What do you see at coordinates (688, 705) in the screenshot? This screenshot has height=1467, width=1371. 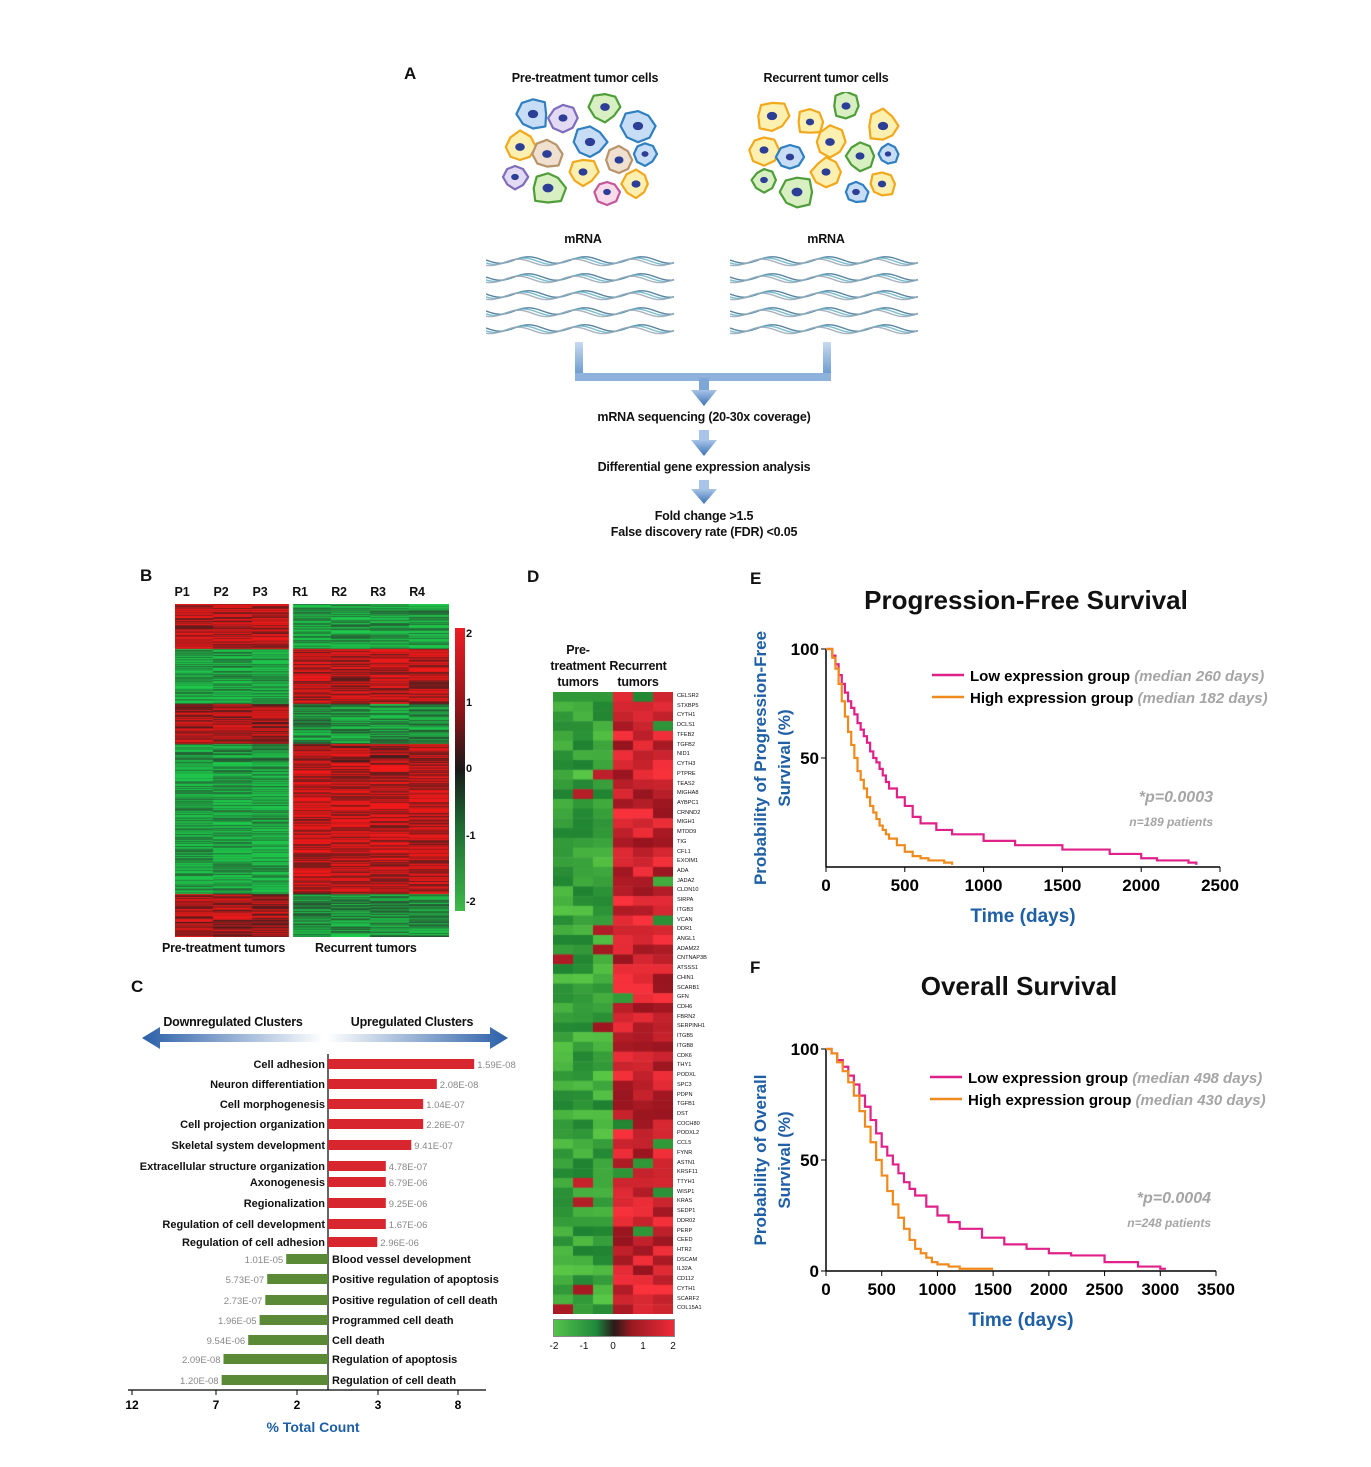 I see `gene-label: STXBP5` at bounding box center [688, 705].